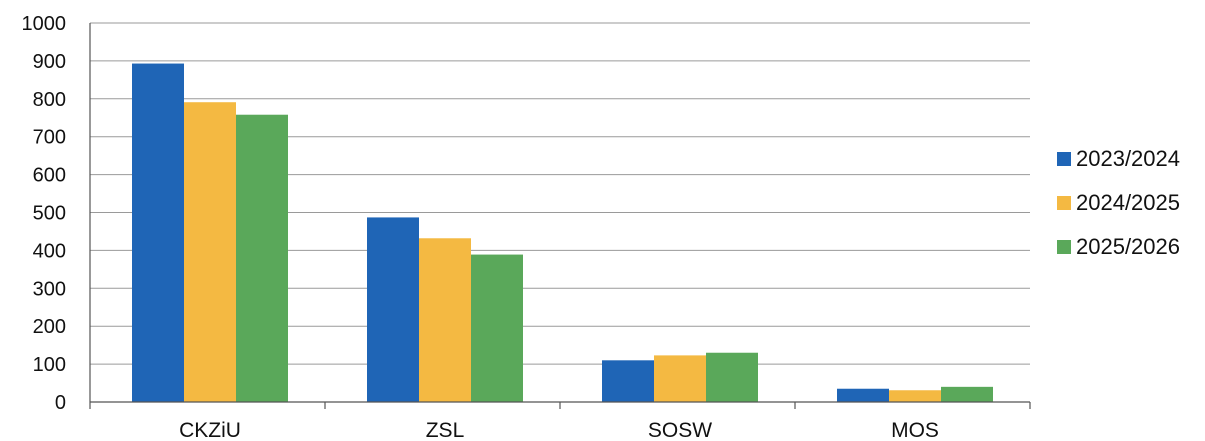  I want to click on y-tick-label: 500, so click(49, 214).